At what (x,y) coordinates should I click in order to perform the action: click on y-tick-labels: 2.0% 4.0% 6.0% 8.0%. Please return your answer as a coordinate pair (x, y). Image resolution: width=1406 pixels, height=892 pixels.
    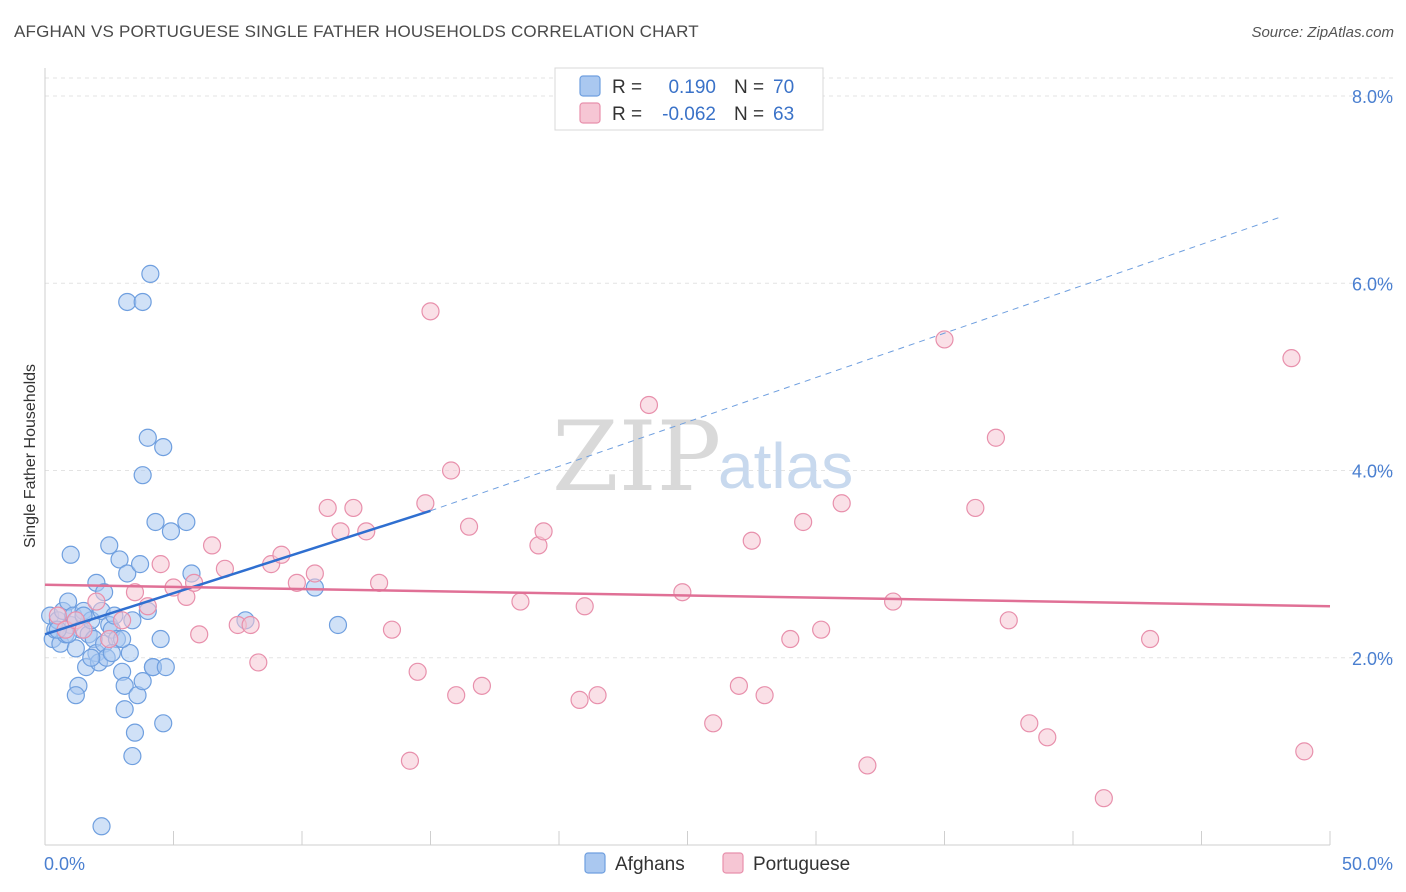
    Looking at the image, I should click on (1372, 378).